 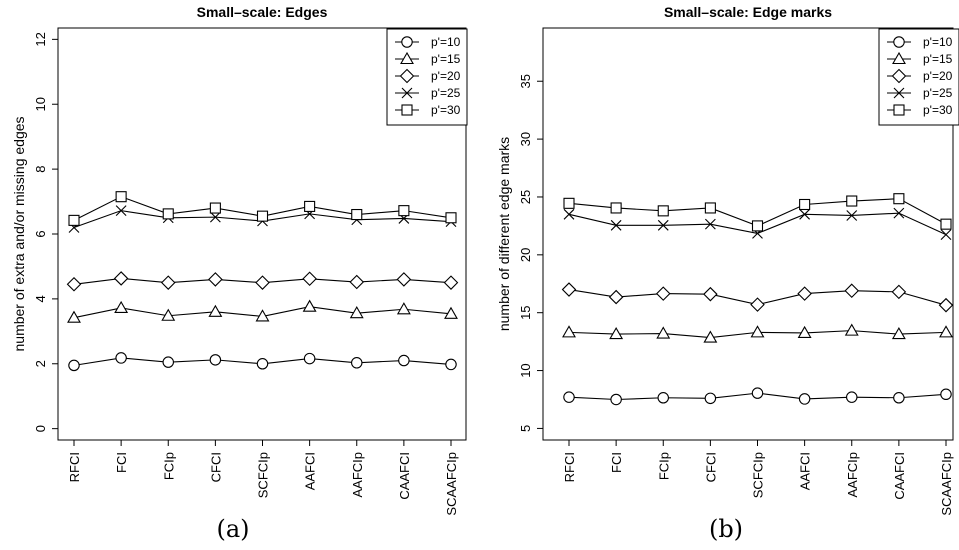 What do you see at coordinates (946, 484) in the screenshot?
I see `x-tick-label: SCAAFCIp` at bounding box center [946, 484].